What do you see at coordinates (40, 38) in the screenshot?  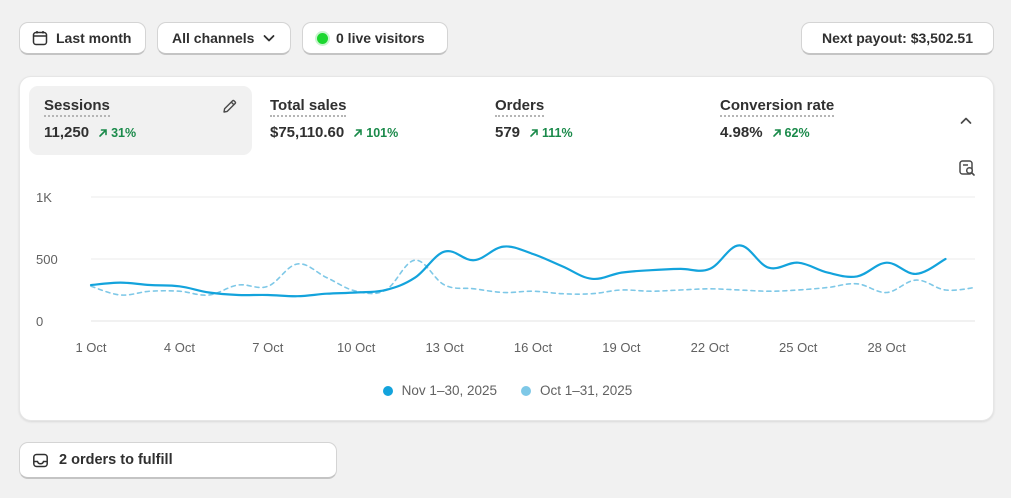 I see `calendar-icon` at bounding box center [40, 38].